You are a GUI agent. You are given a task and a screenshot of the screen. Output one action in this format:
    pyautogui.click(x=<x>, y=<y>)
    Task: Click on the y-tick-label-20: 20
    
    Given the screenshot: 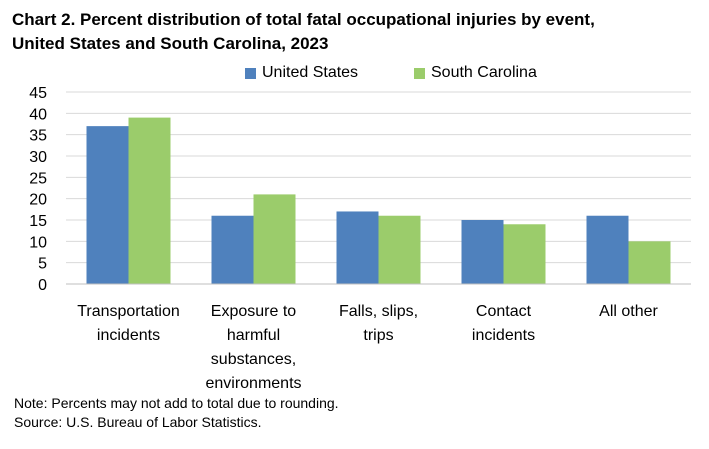 What is the action you would take?
    pyautogui.click(x=38, y=200)
    